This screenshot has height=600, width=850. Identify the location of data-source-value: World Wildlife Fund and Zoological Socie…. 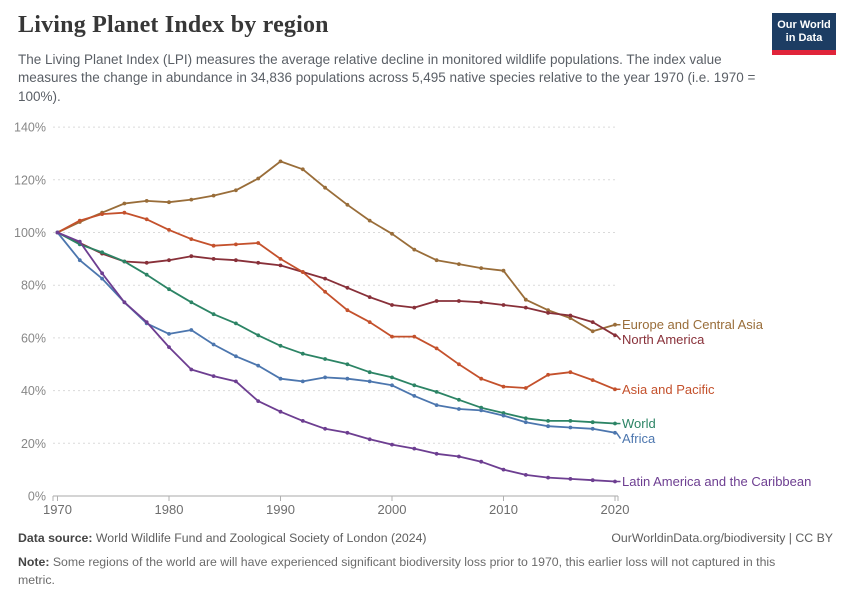
(259, 538).